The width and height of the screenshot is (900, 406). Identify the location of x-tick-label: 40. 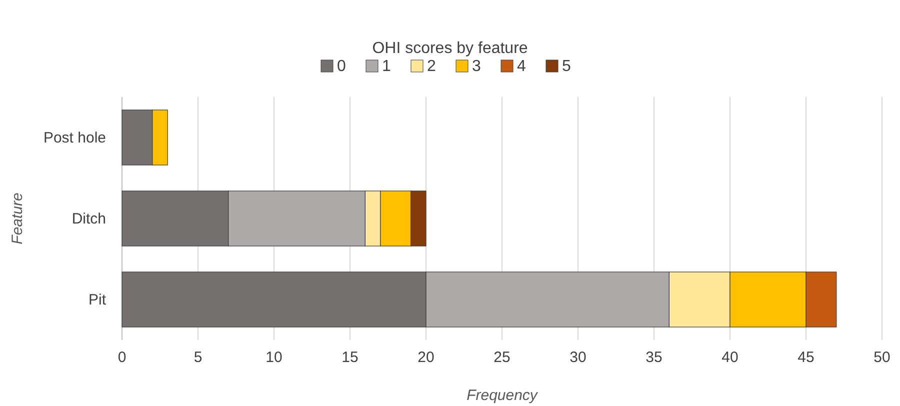
(730, 357).